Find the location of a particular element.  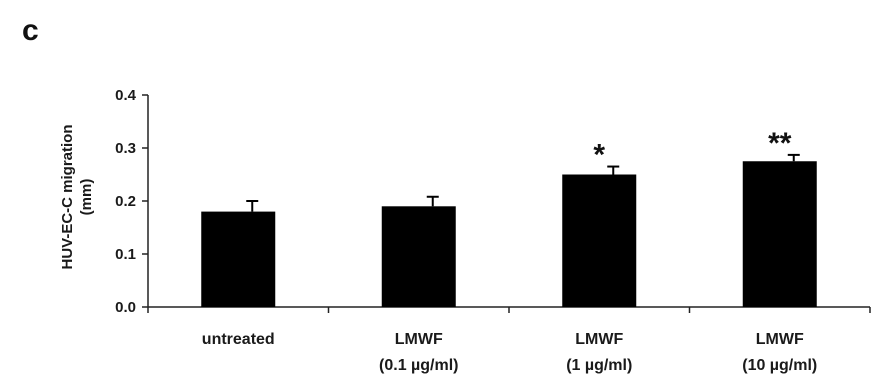

y-ticks: 0.0 0.1 0.2 0.3 0.4 is located at coordinates (131, 201).